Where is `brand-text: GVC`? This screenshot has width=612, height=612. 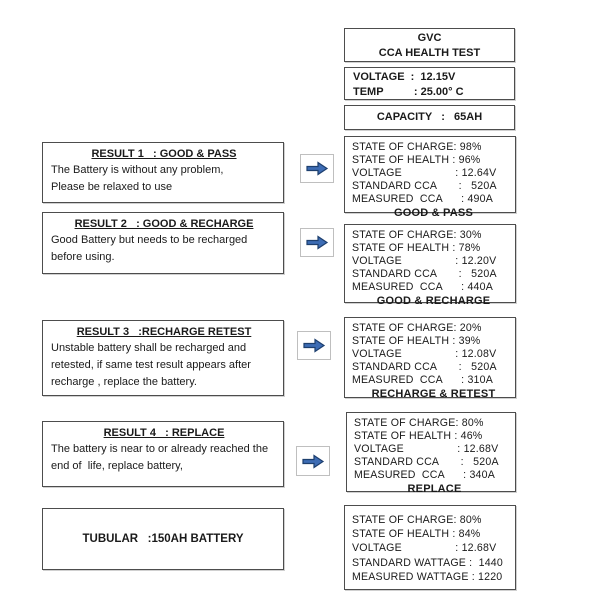
brand-text: GVC is located at coordinates (429, 38).